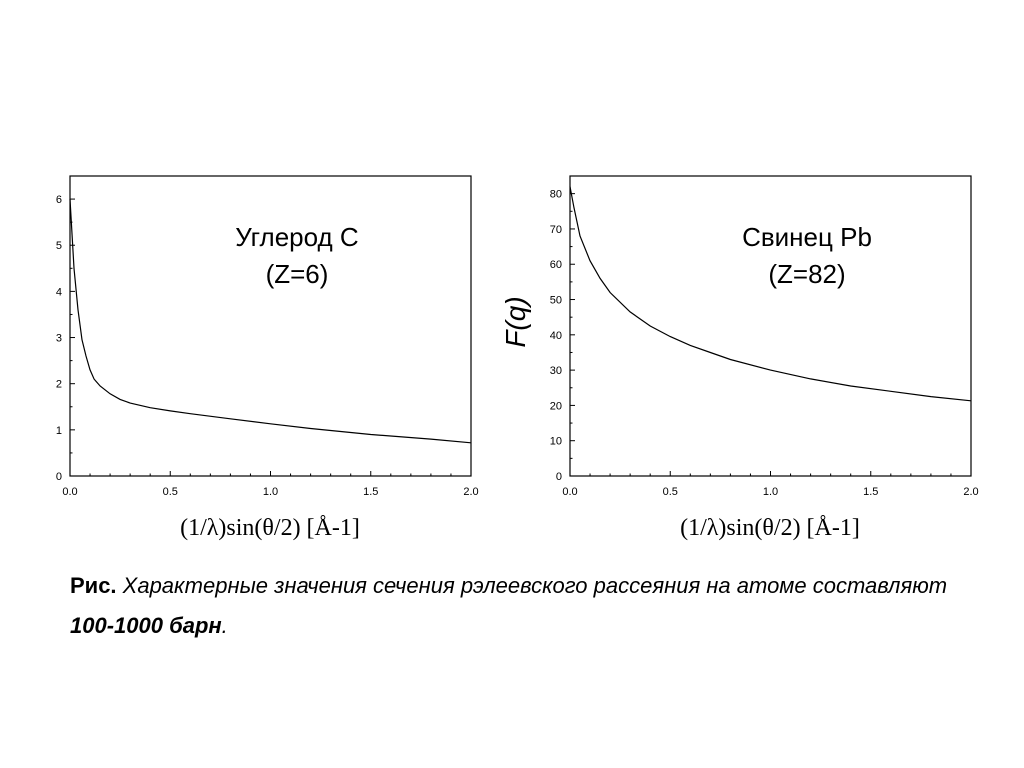  What do you see at coordinates (224, 625) in the screenshot?
I see `caption-tail: .` at bounding box center [224, 625].